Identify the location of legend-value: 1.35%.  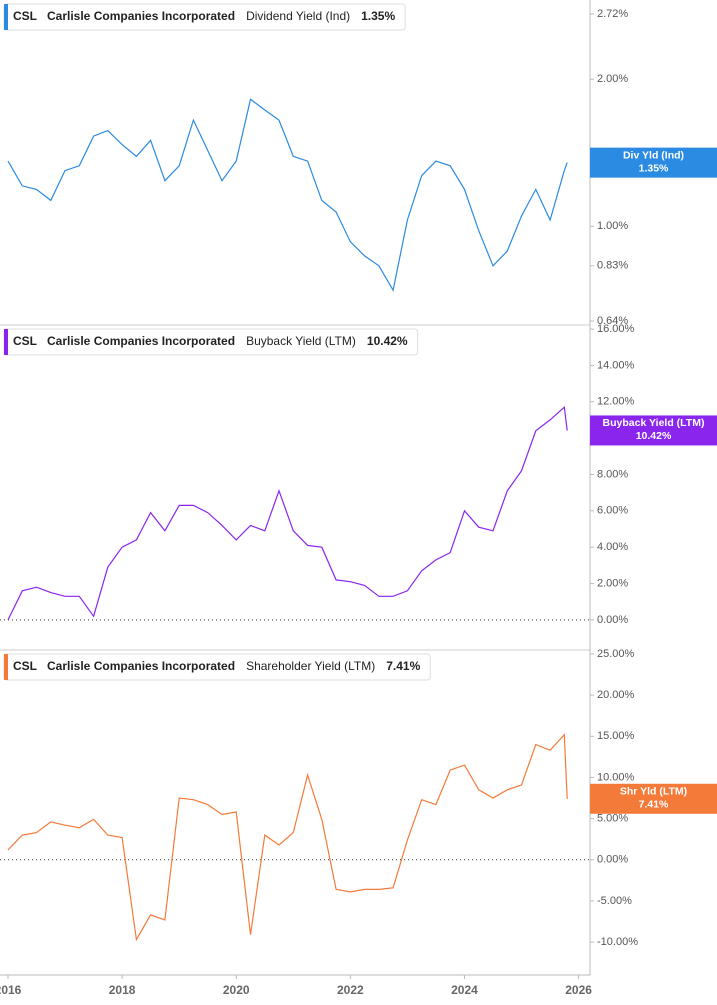
(378, 16).